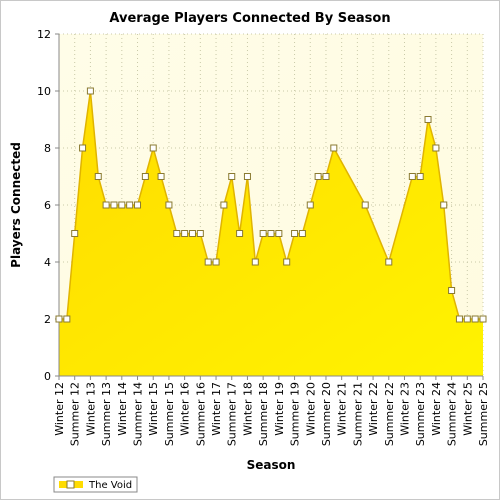 Image resolution: width=500 pixels, height=500 pixels. Describe the element at coordinates (452, 414) in the screenshot. I see `x-tick-label: Summer 24` at that location.